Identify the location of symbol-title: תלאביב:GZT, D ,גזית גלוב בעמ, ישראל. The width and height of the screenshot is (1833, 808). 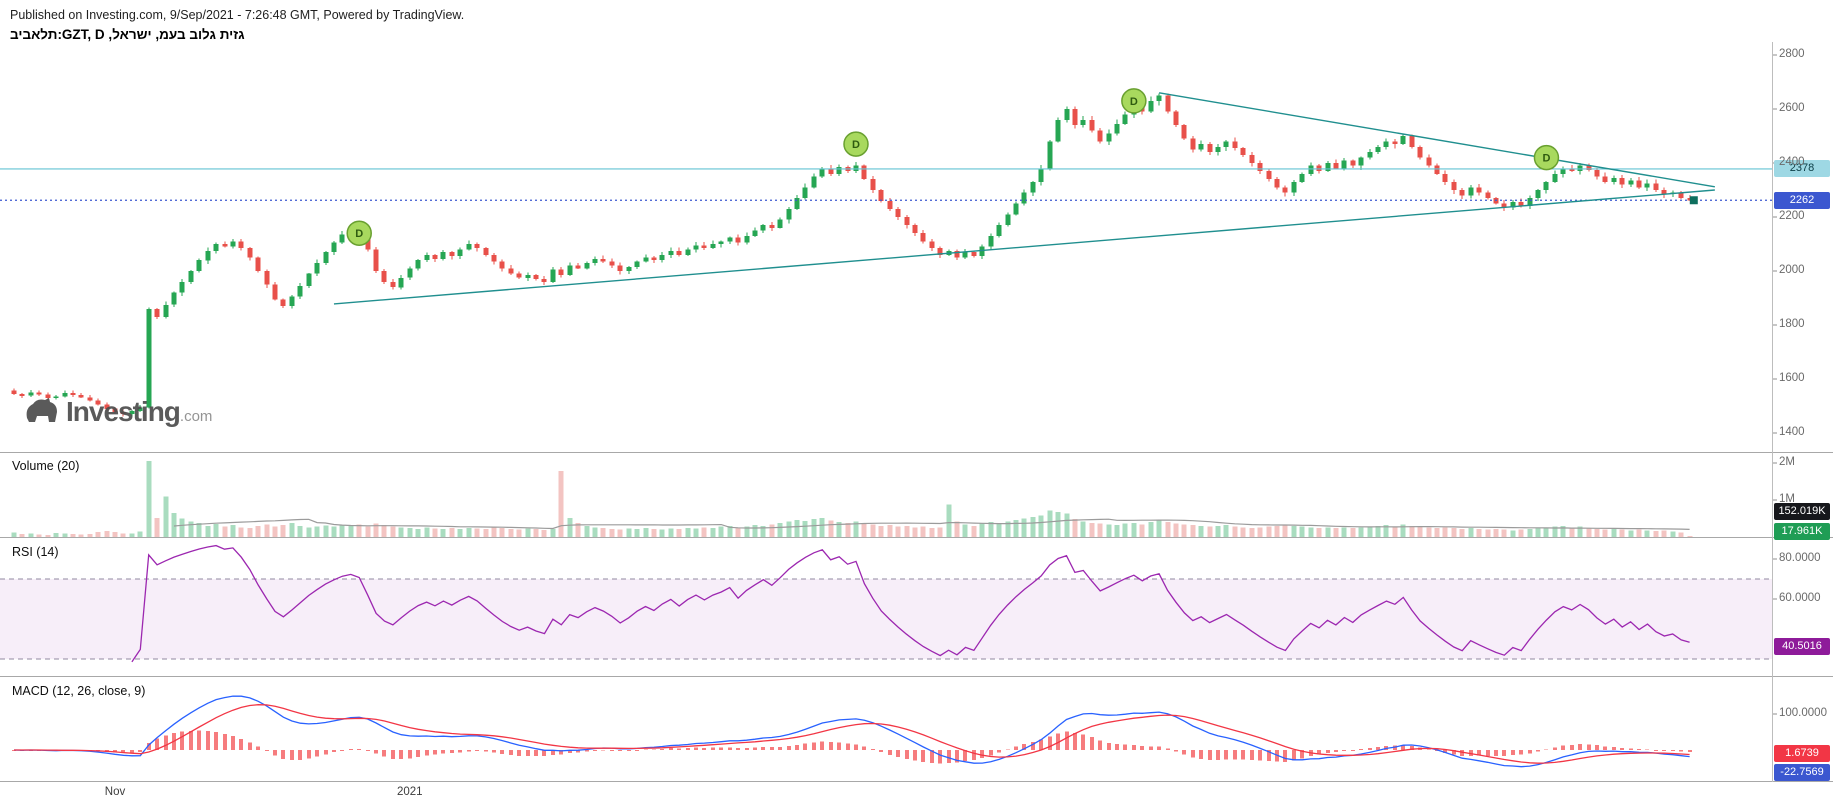
(127, 34).